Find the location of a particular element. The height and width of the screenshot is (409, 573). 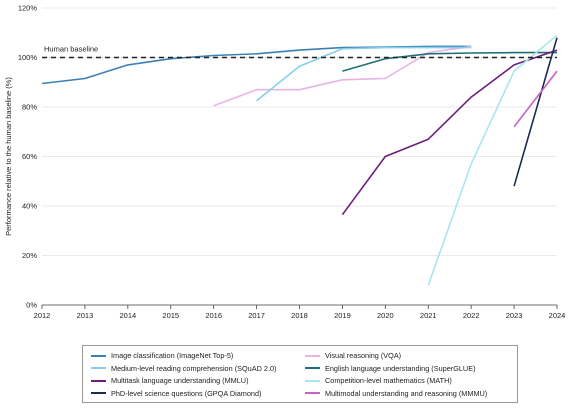

legend-item: Multitask language understanding (MMLU) is located at coordinates (170, 380).